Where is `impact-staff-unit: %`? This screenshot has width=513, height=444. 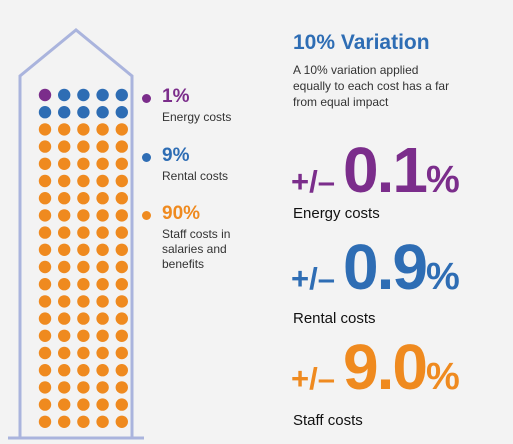 impact-staff-unit: % is located at coordinates (442, 377).